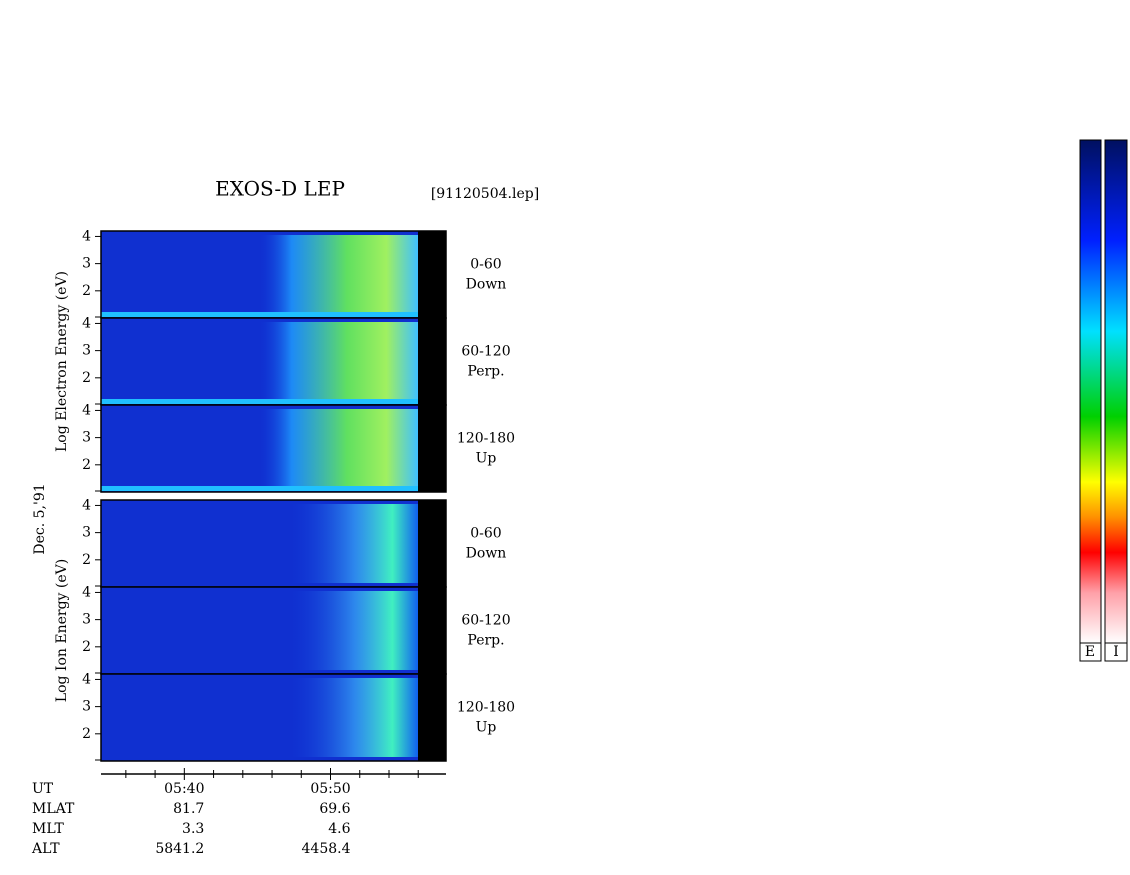 The image size is (1130, 875). I want to click on y-axis-label: Log Ion Energy (eV), so click(62, 630).